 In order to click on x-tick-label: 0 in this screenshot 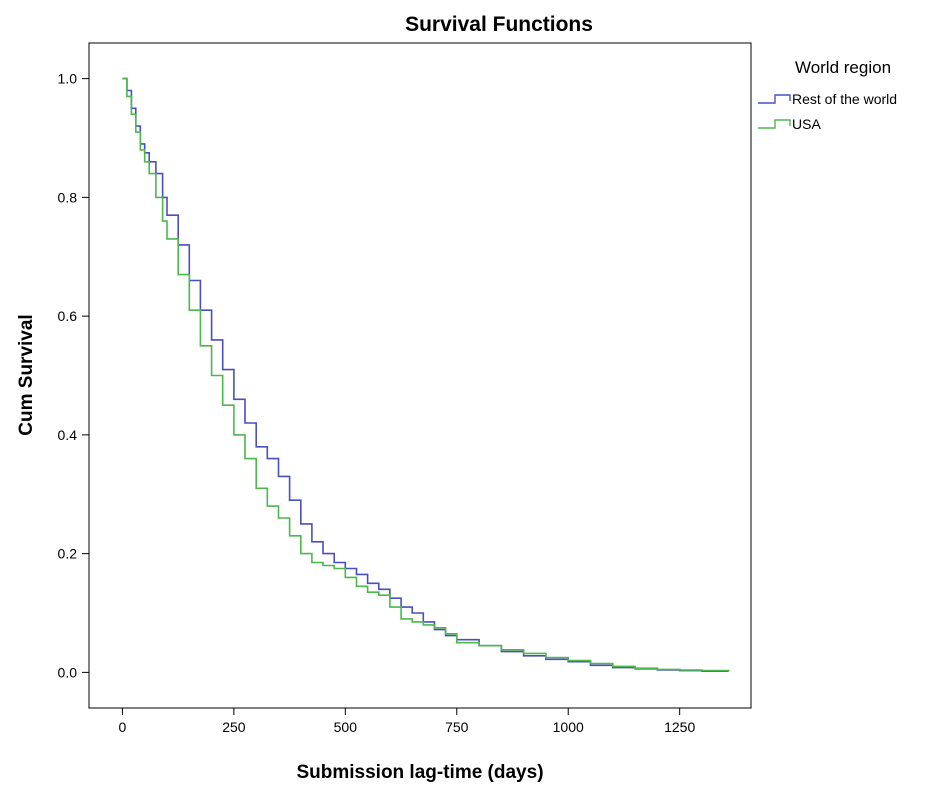, I will do `click(123, 727)`.